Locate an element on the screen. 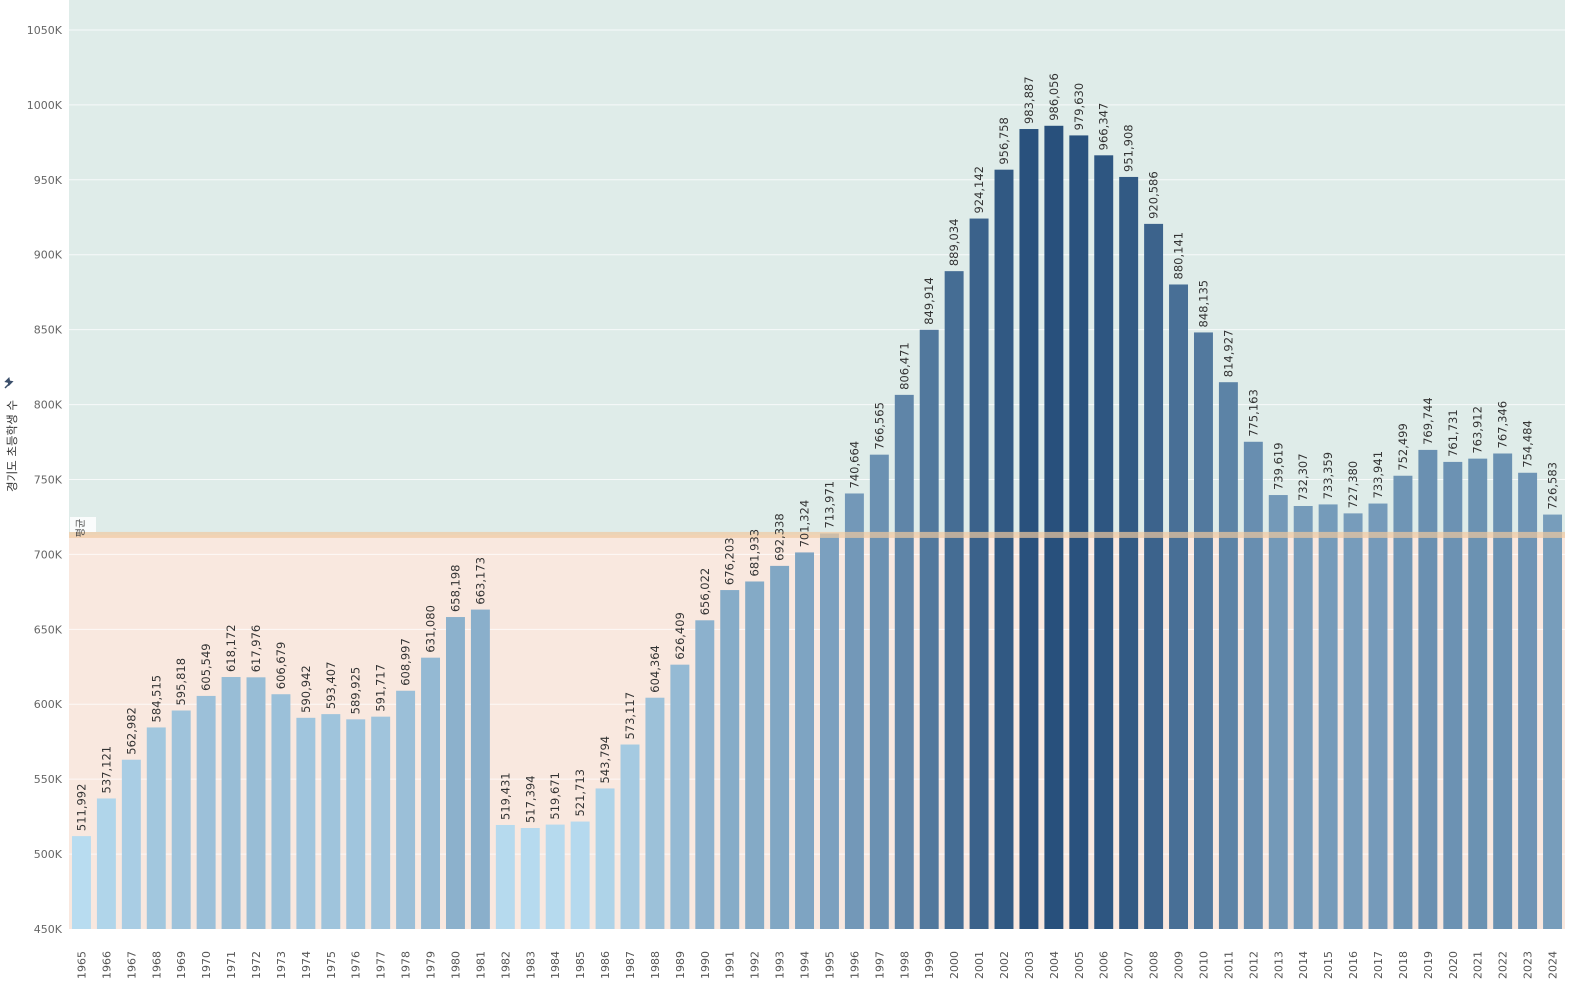 This screenshot has height=984, width=1593. y-tick-label: 650K is located at coordinates (48, 629).